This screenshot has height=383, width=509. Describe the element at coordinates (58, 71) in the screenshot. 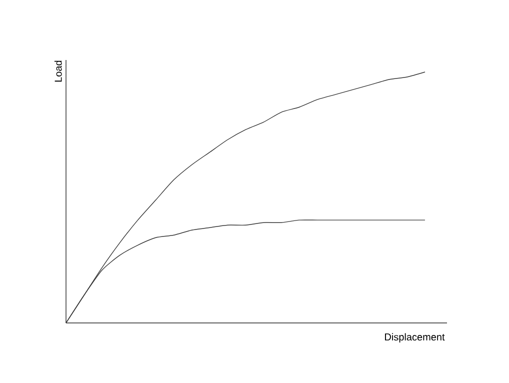

I see `y-axis-title: Load` at that location.